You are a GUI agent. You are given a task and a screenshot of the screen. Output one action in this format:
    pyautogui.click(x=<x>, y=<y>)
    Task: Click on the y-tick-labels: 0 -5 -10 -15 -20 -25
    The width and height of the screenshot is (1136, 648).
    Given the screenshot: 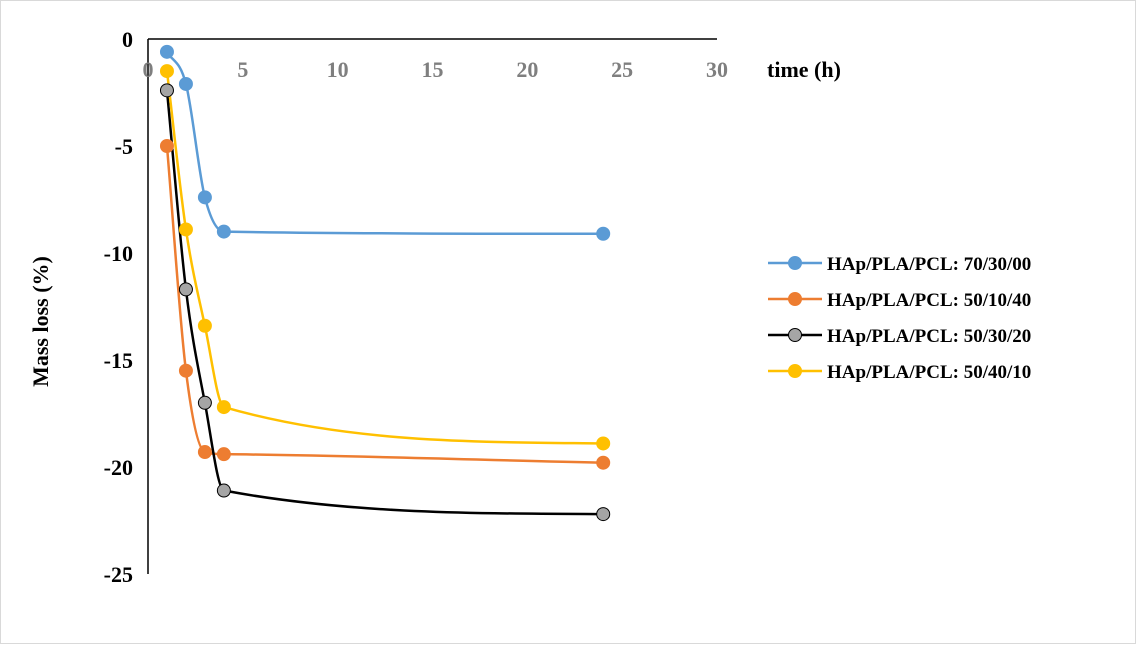 What is the action you would take?
    pyautogui.click(x=118, y=307)
    